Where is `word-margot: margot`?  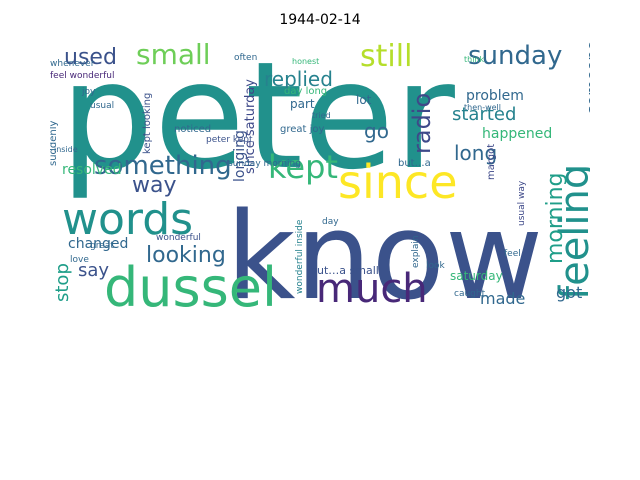 word-margot: margot is located at coordinates (491, 162).